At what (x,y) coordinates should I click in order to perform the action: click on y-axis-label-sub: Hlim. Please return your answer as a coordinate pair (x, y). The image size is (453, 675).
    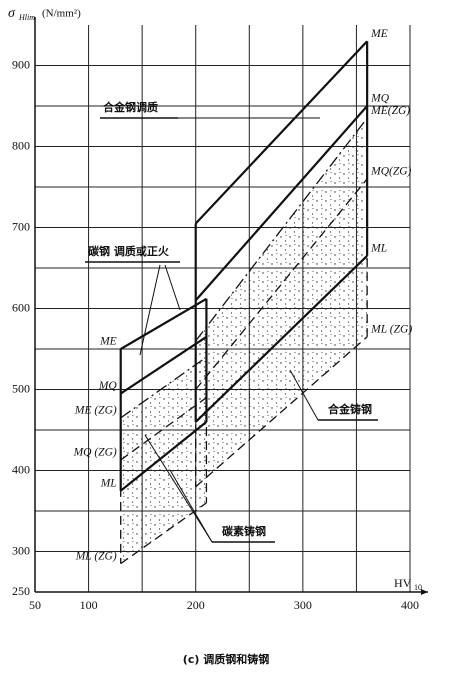
    Looking at the image, I should click on (26, 17).